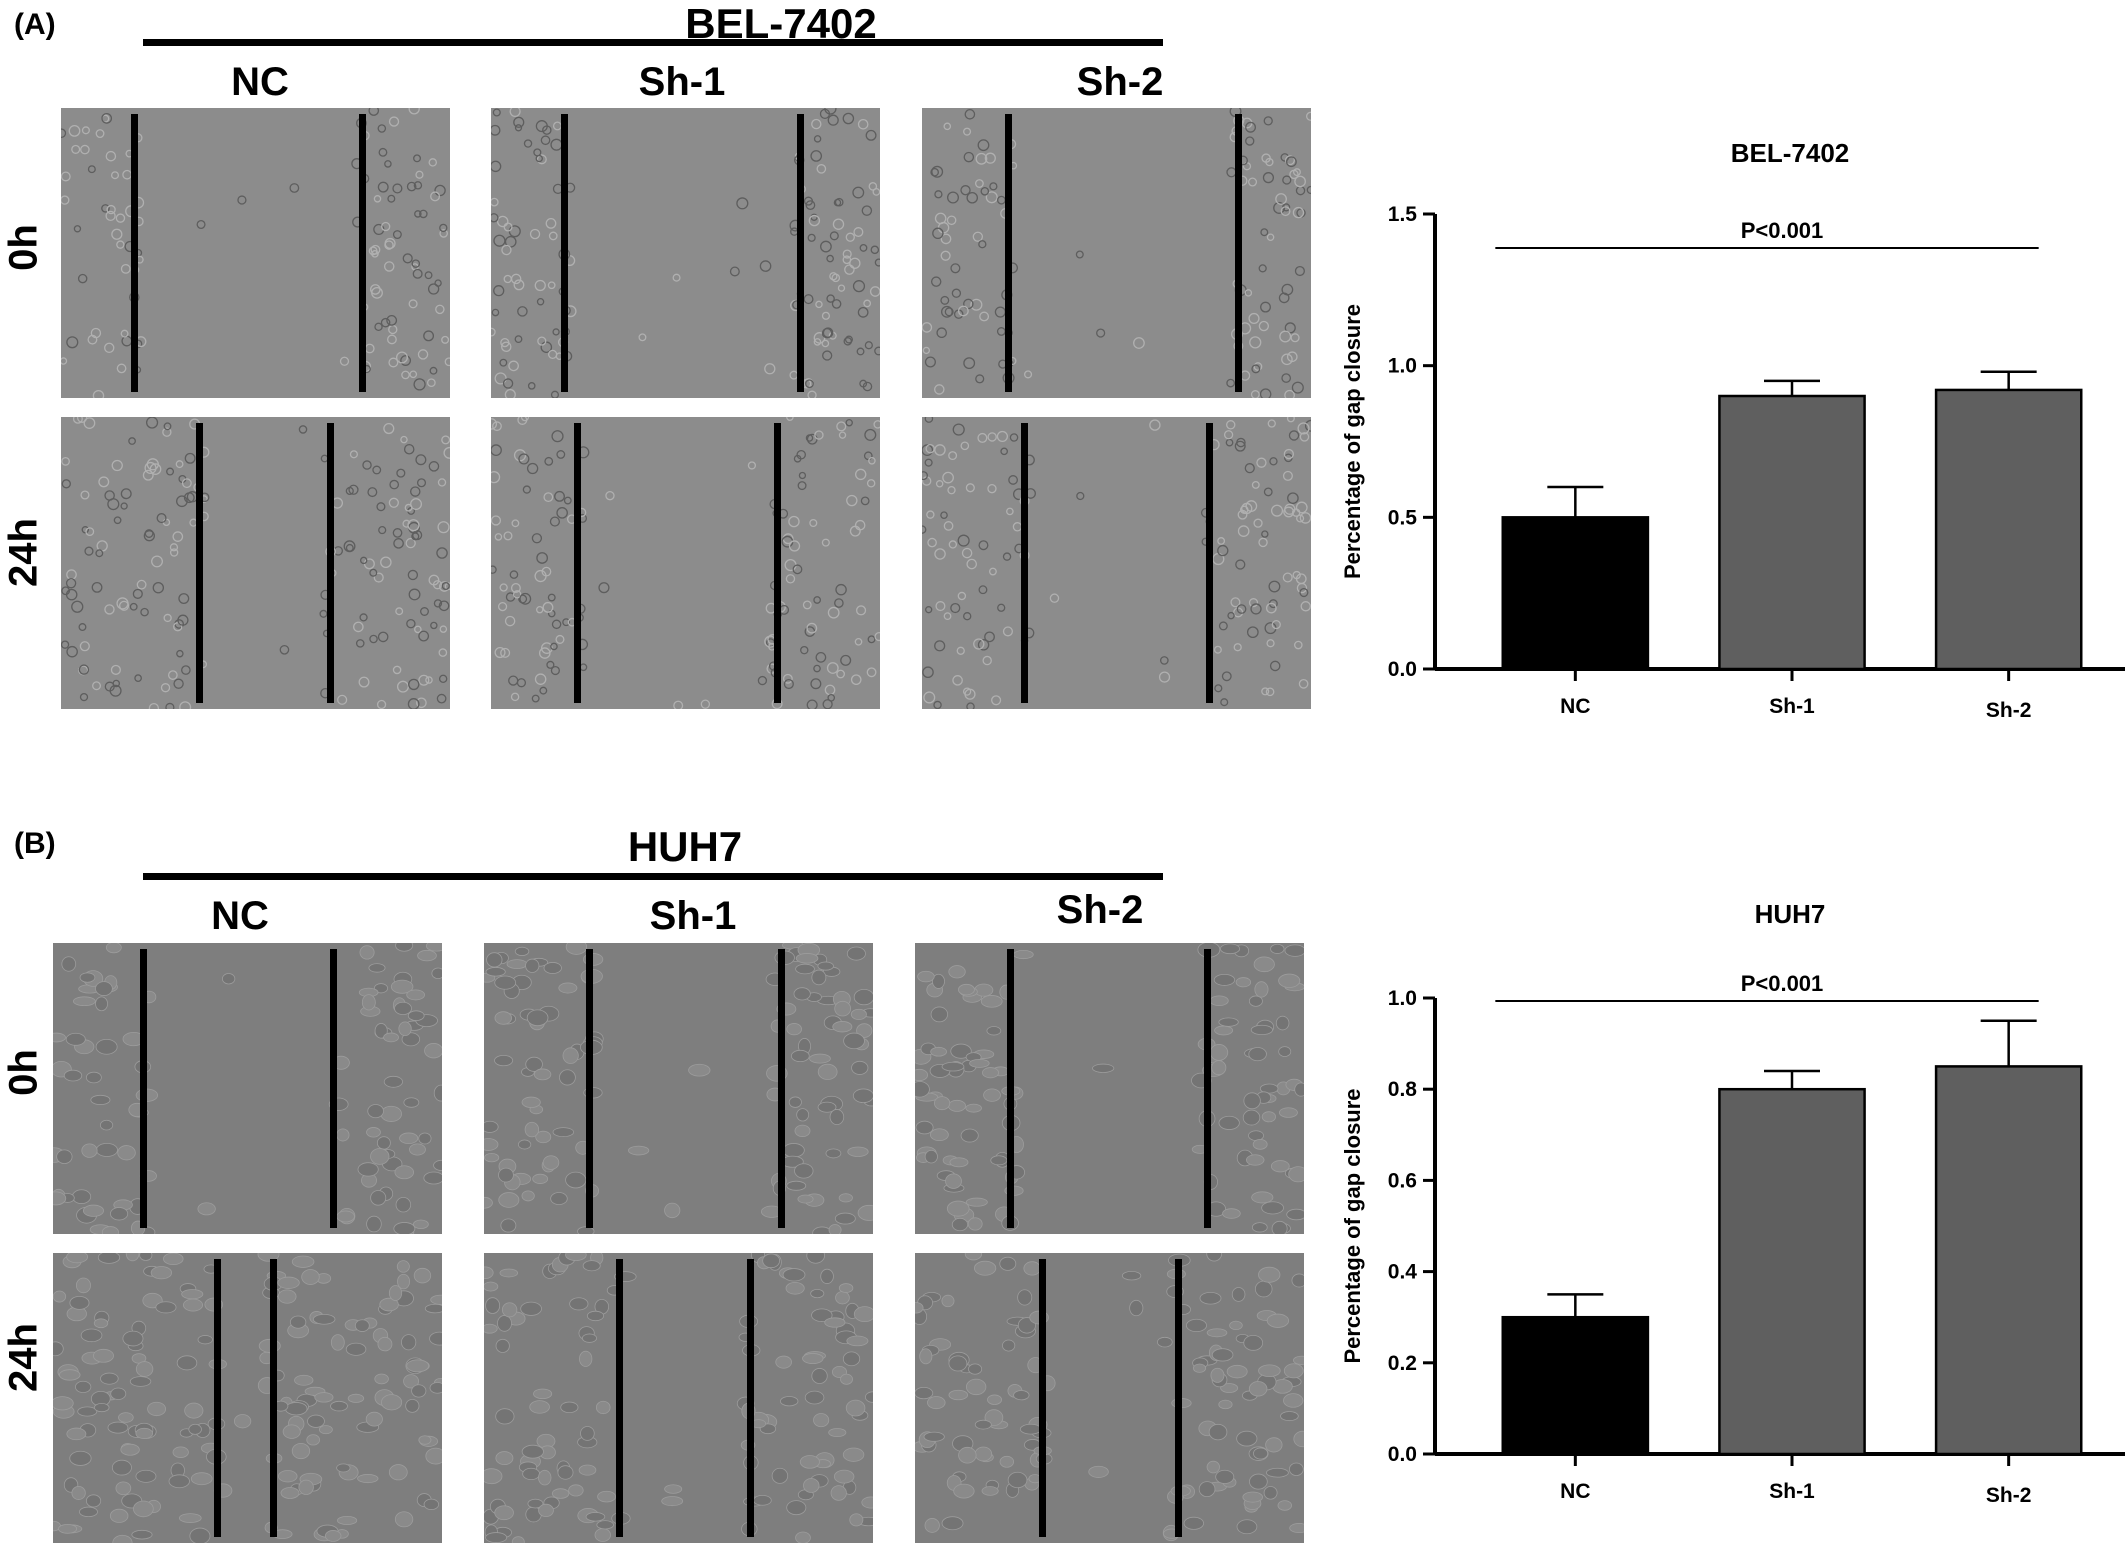  What do you see at coordinates (35, 24) in the screenshot?
I see `panel-a-letter: (A)` at bounding box center [35, 24].